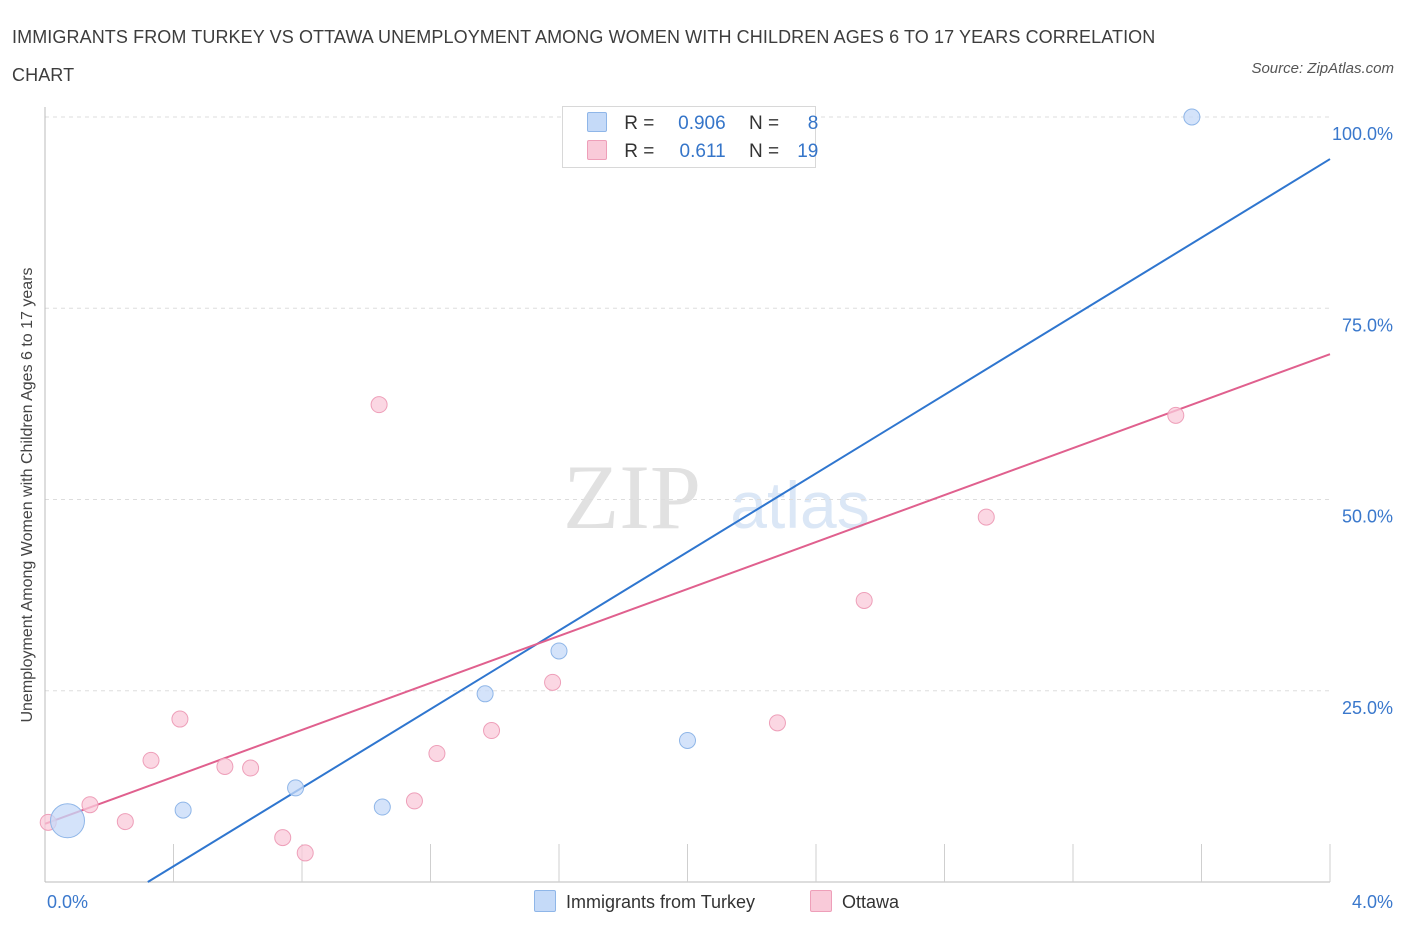 Image resolution: width=1406 pixels, height=930 pixels. Describe the element at coordinates (67, 902) in the screenshot. I see `x-tick-label: 0.0%` at that location.